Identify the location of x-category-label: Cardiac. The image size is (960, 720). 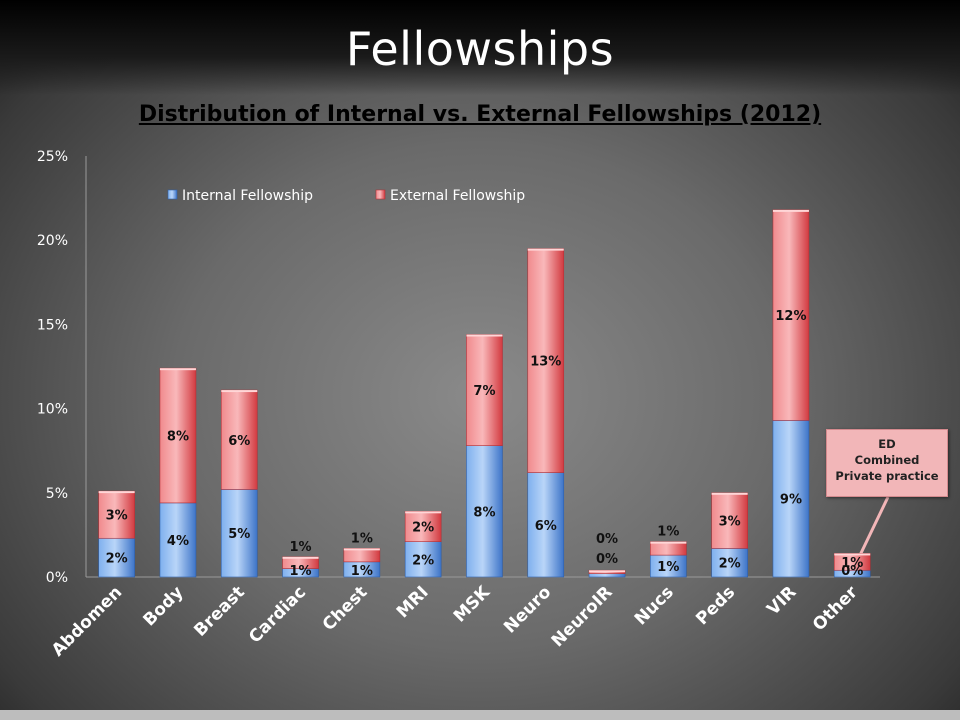
(277, 614).